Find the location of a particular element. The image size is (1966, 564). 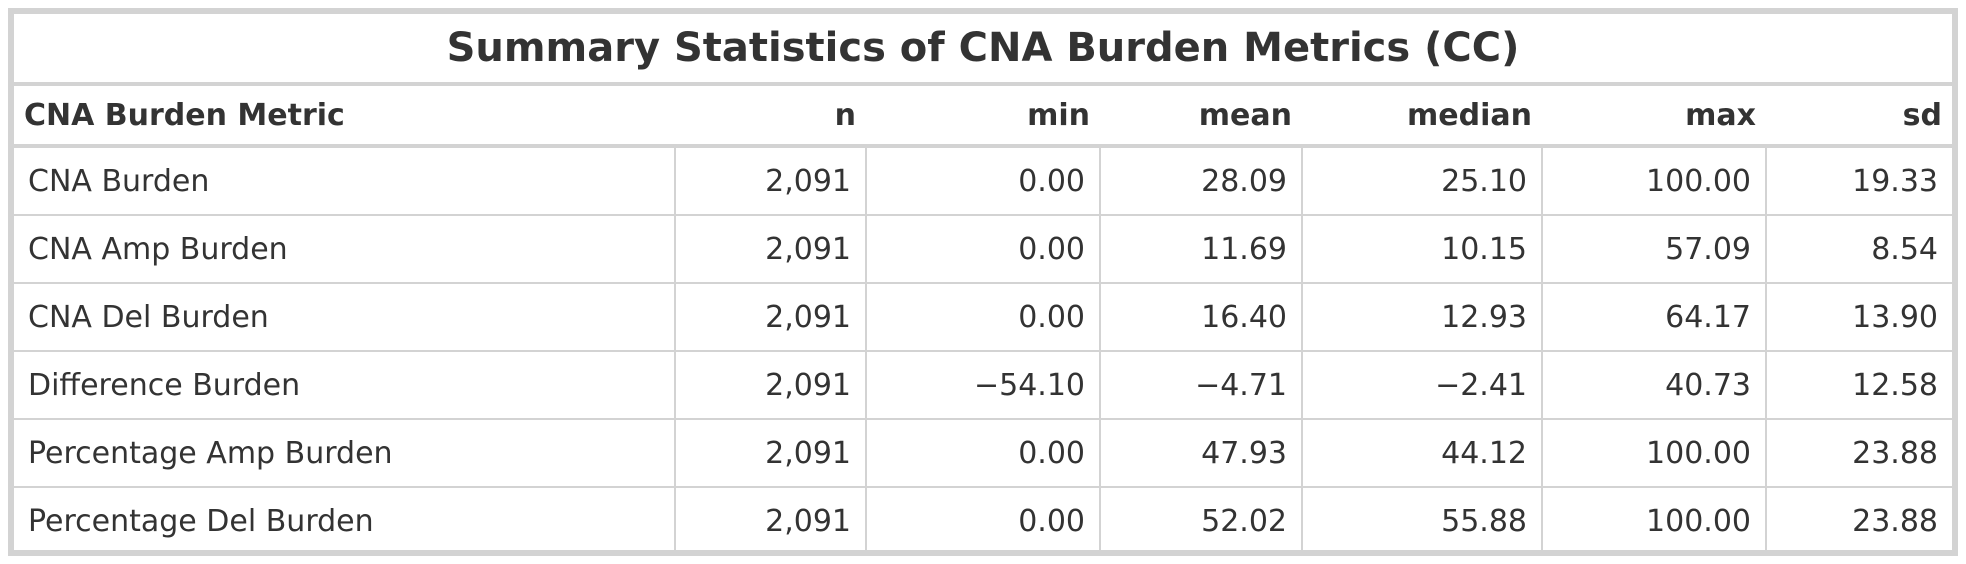

cell-min: −54.10 is located at coordinates (983, 385).